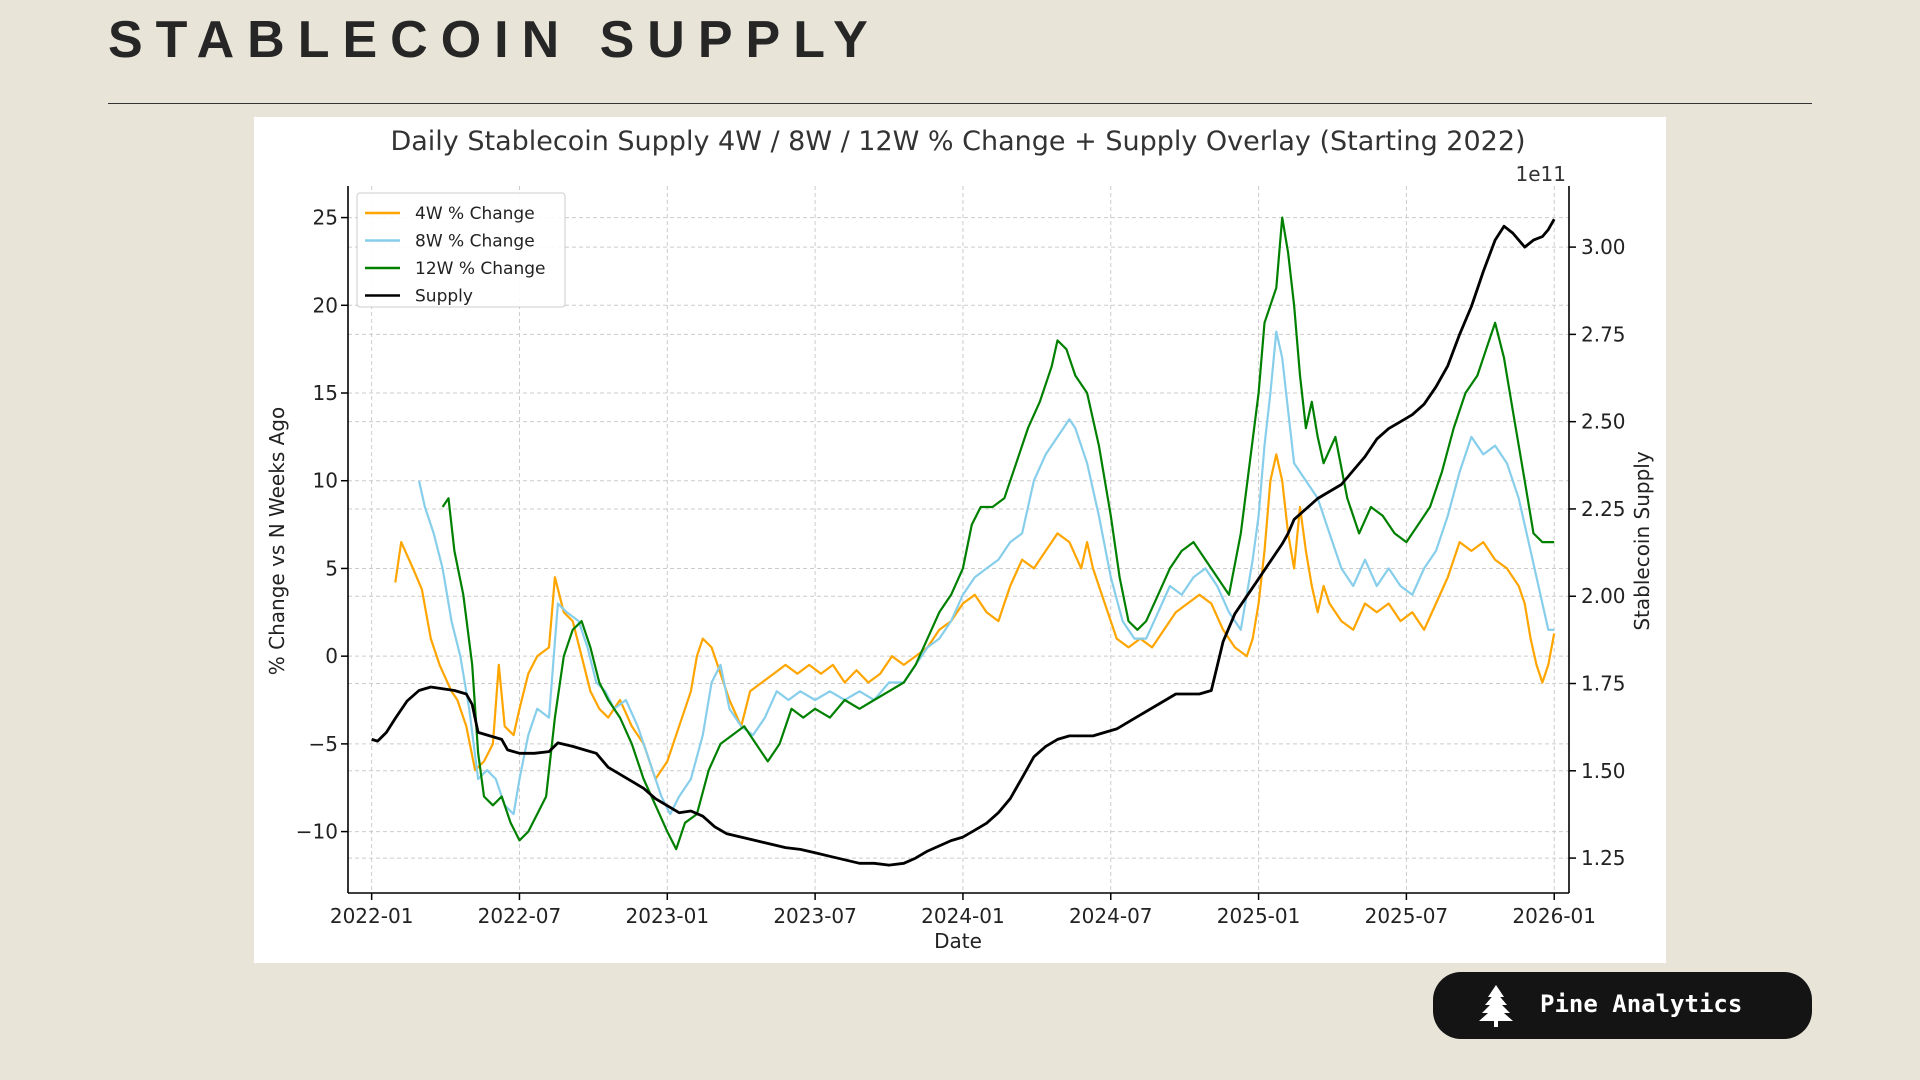  Describe the element at coordinates (277, 541) in the screenshot. I see `y-axis-label: % Change vs N Weeks Ago` at that location.